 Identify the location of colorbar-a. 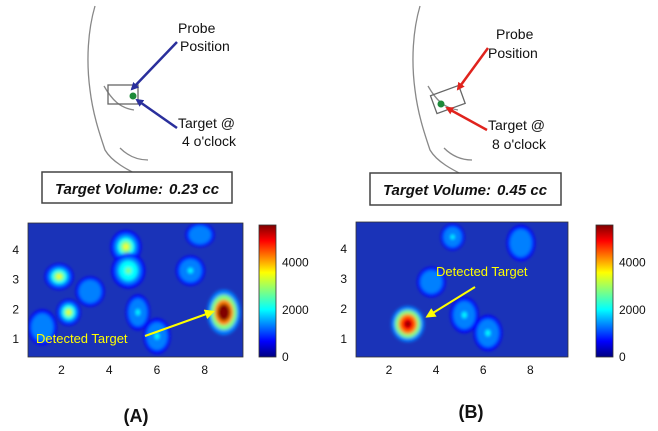
(267, 291).